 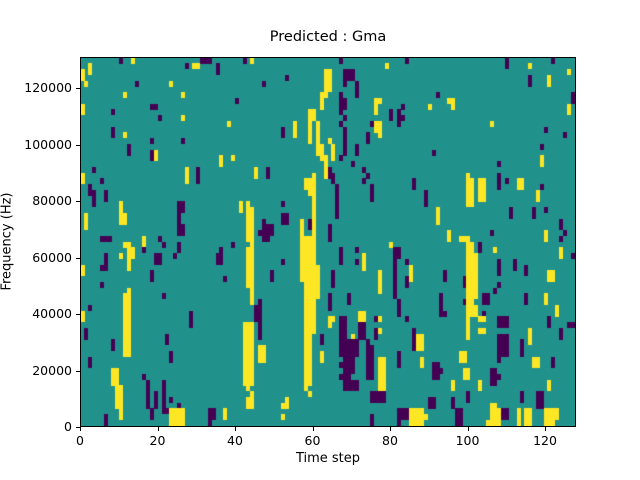 What do you see at coordinates (328, 37) in the screenshot?
I see `plot-title: Predicted : Gma` at bounding box center [328, 37].